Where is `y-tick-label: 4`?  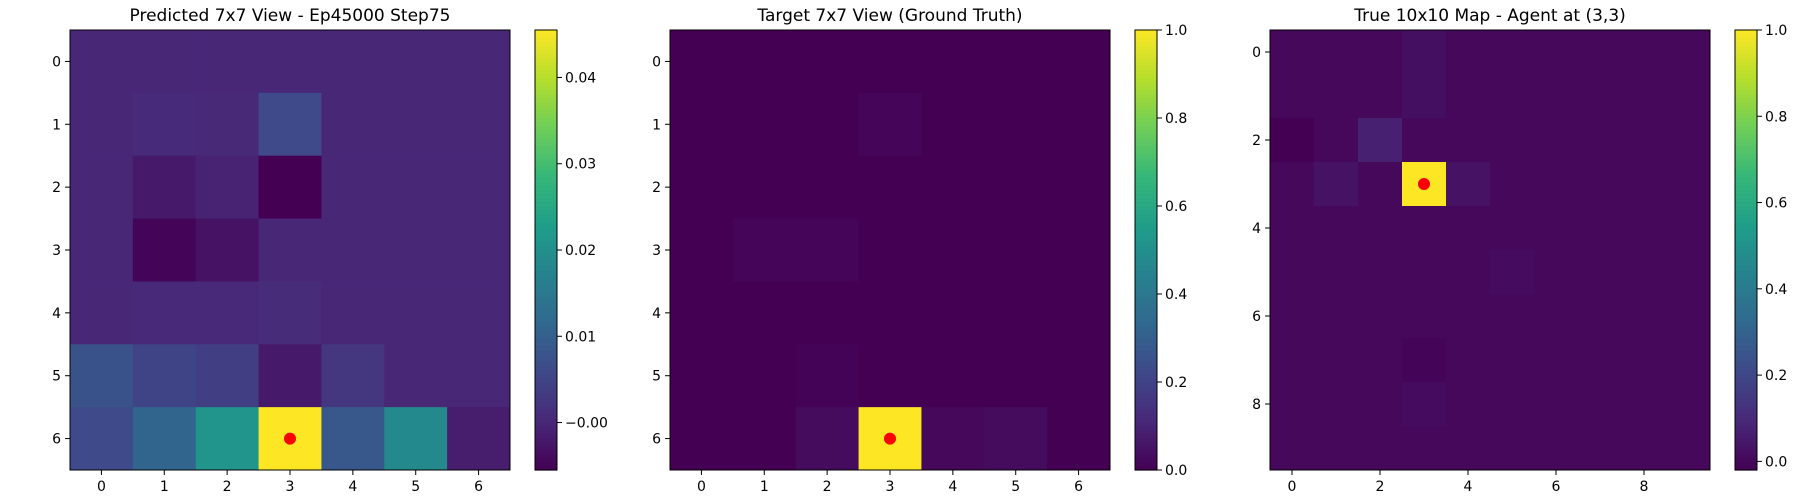 y-tick-label: 4 is located at coordinates (56, 314).